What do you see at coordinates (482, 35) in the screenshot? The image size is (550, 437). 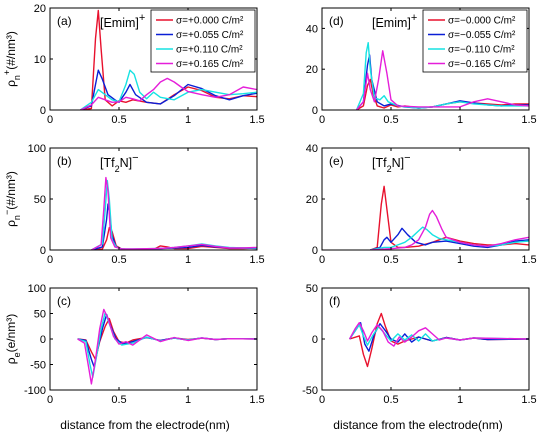 I see `legend-entry: σ=−0.055 C/m²` at bounding box center [482, 35].